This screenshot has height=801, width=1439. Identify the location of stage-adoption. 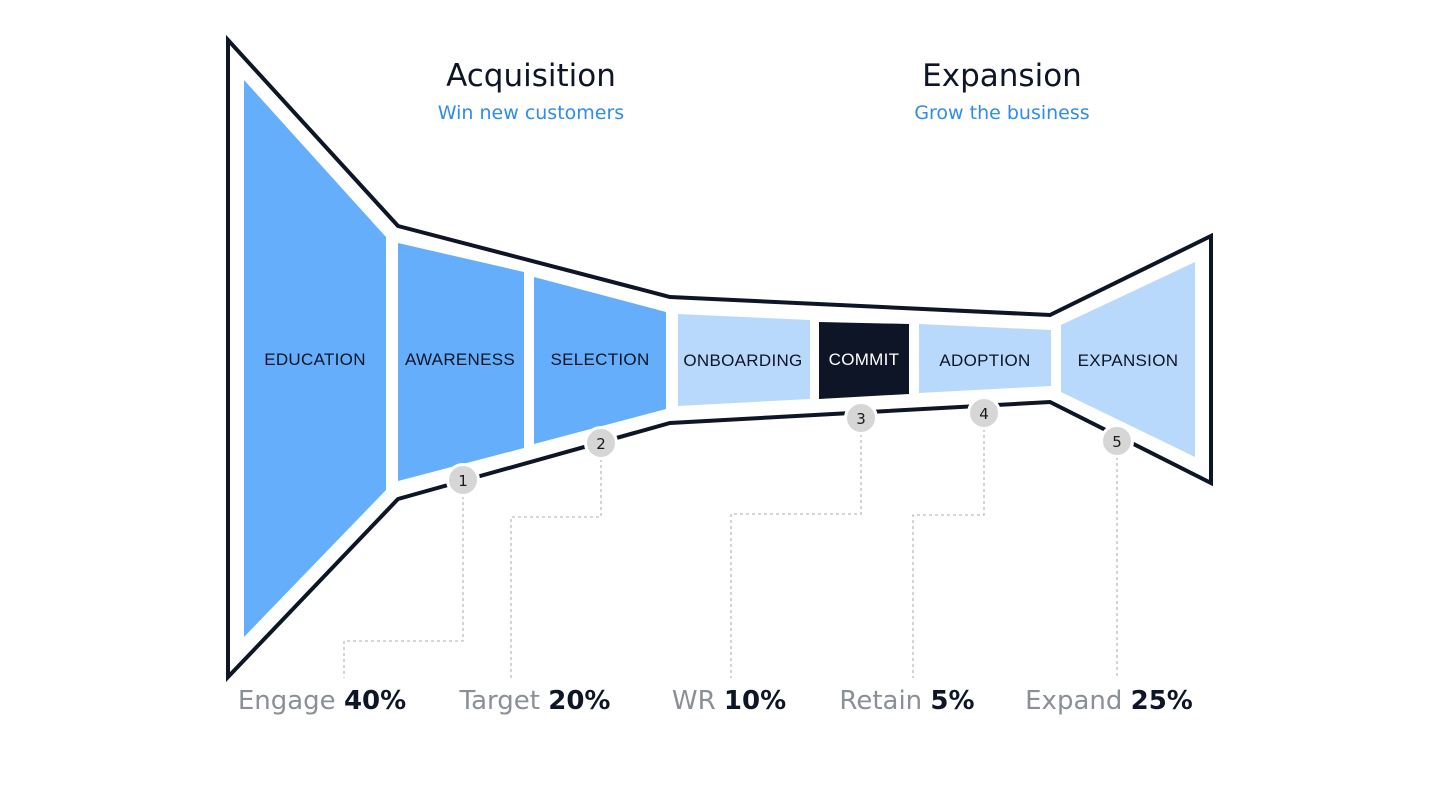
(985, 358).